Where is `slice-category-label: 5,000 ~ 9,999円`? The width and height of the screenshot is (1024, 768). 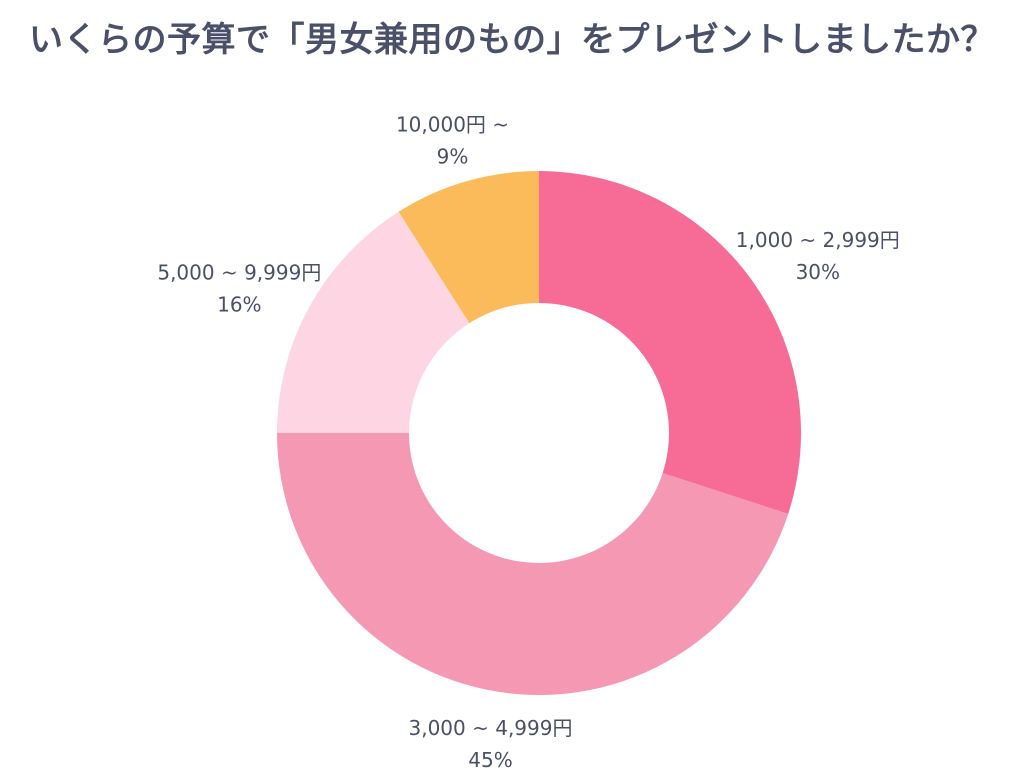 slice-category-label: 5,000 ~ 9,999円 is located at coordinates (239, 273).